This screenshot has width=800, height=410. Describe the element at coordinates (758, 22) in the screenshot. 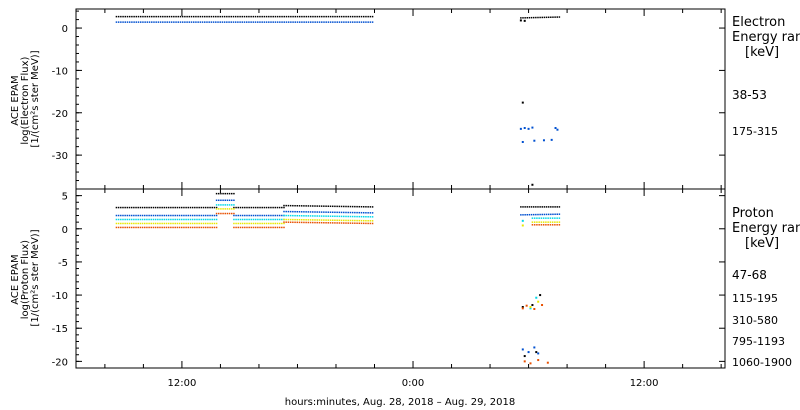

I see `top-legend-title-1: Electron` at that location.